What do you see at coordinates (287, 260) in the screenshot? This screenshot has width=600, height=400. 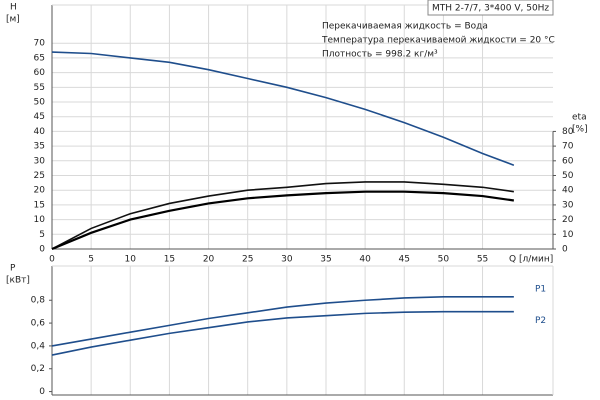 I see `x-tick-label: 30` at bounding box center [287, 260].